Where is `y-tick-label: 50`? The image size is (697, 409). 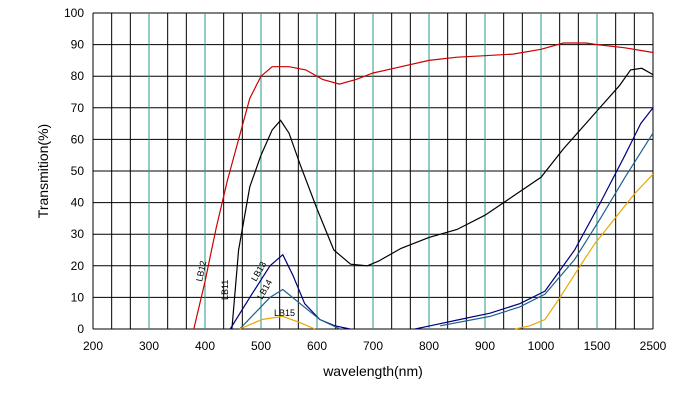
y-tick-label: 50 is located at coordinates (78, 171).